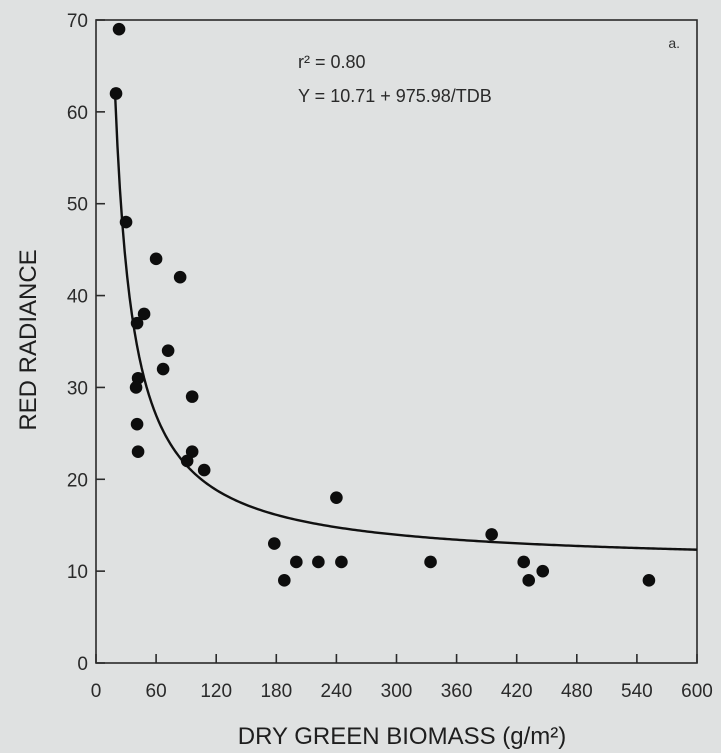 The height and width of the screenshot is (753, 721). I want to click on x-tick-label: 240, so click(337, 691).